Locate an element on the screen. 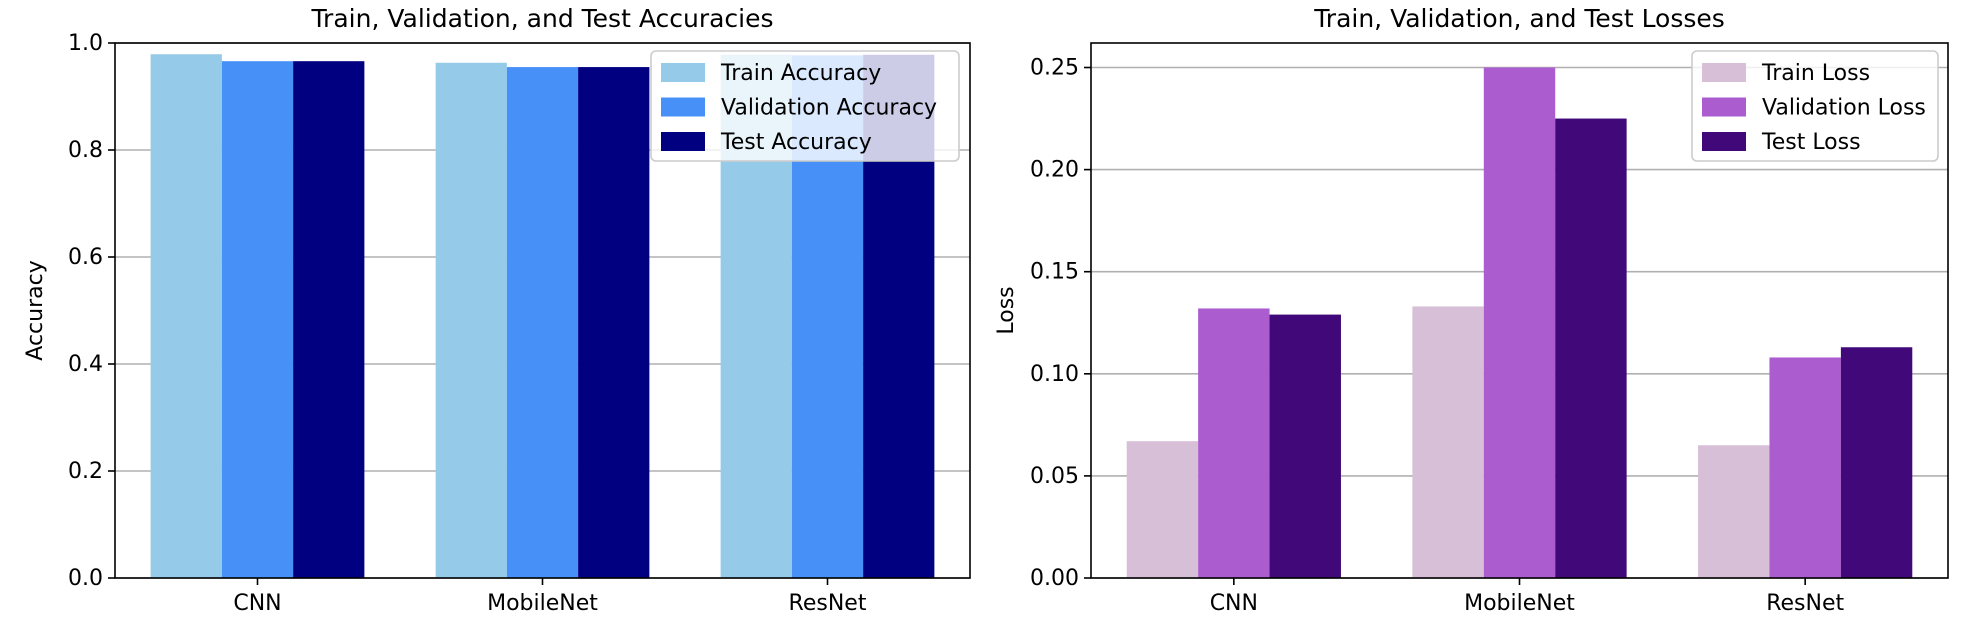 This screenshot has height=632, width=1984. legend: Train Loss Validation Loss Test Loss is located at coordinates (1815, 106).